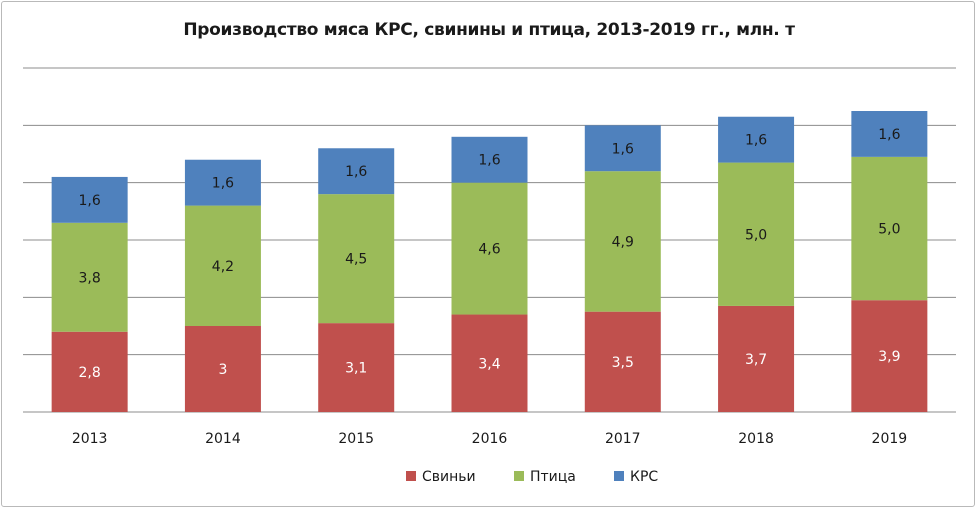 This screenshot has height=510, width=978. What do you see at coordinates (449, 477) in the screenshot?
I see `legend-label: Свиньи` at bounding box center [449, 477].